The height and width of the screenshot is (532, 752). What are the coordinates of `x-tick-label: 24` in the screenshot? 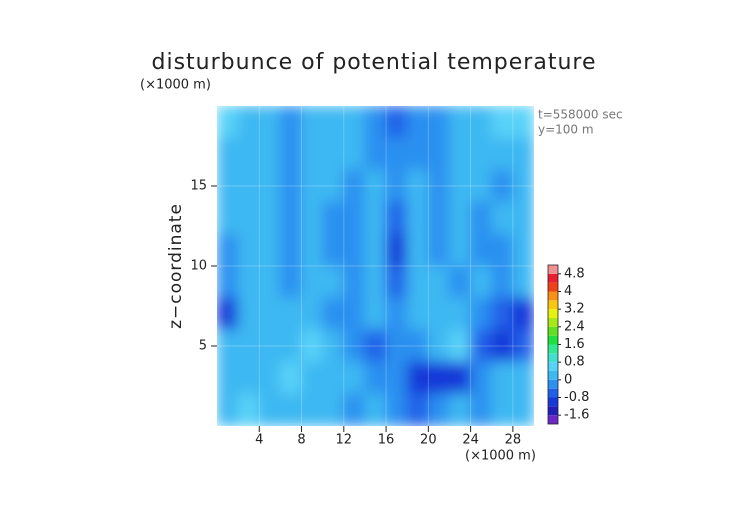 It's located at (470, 440).